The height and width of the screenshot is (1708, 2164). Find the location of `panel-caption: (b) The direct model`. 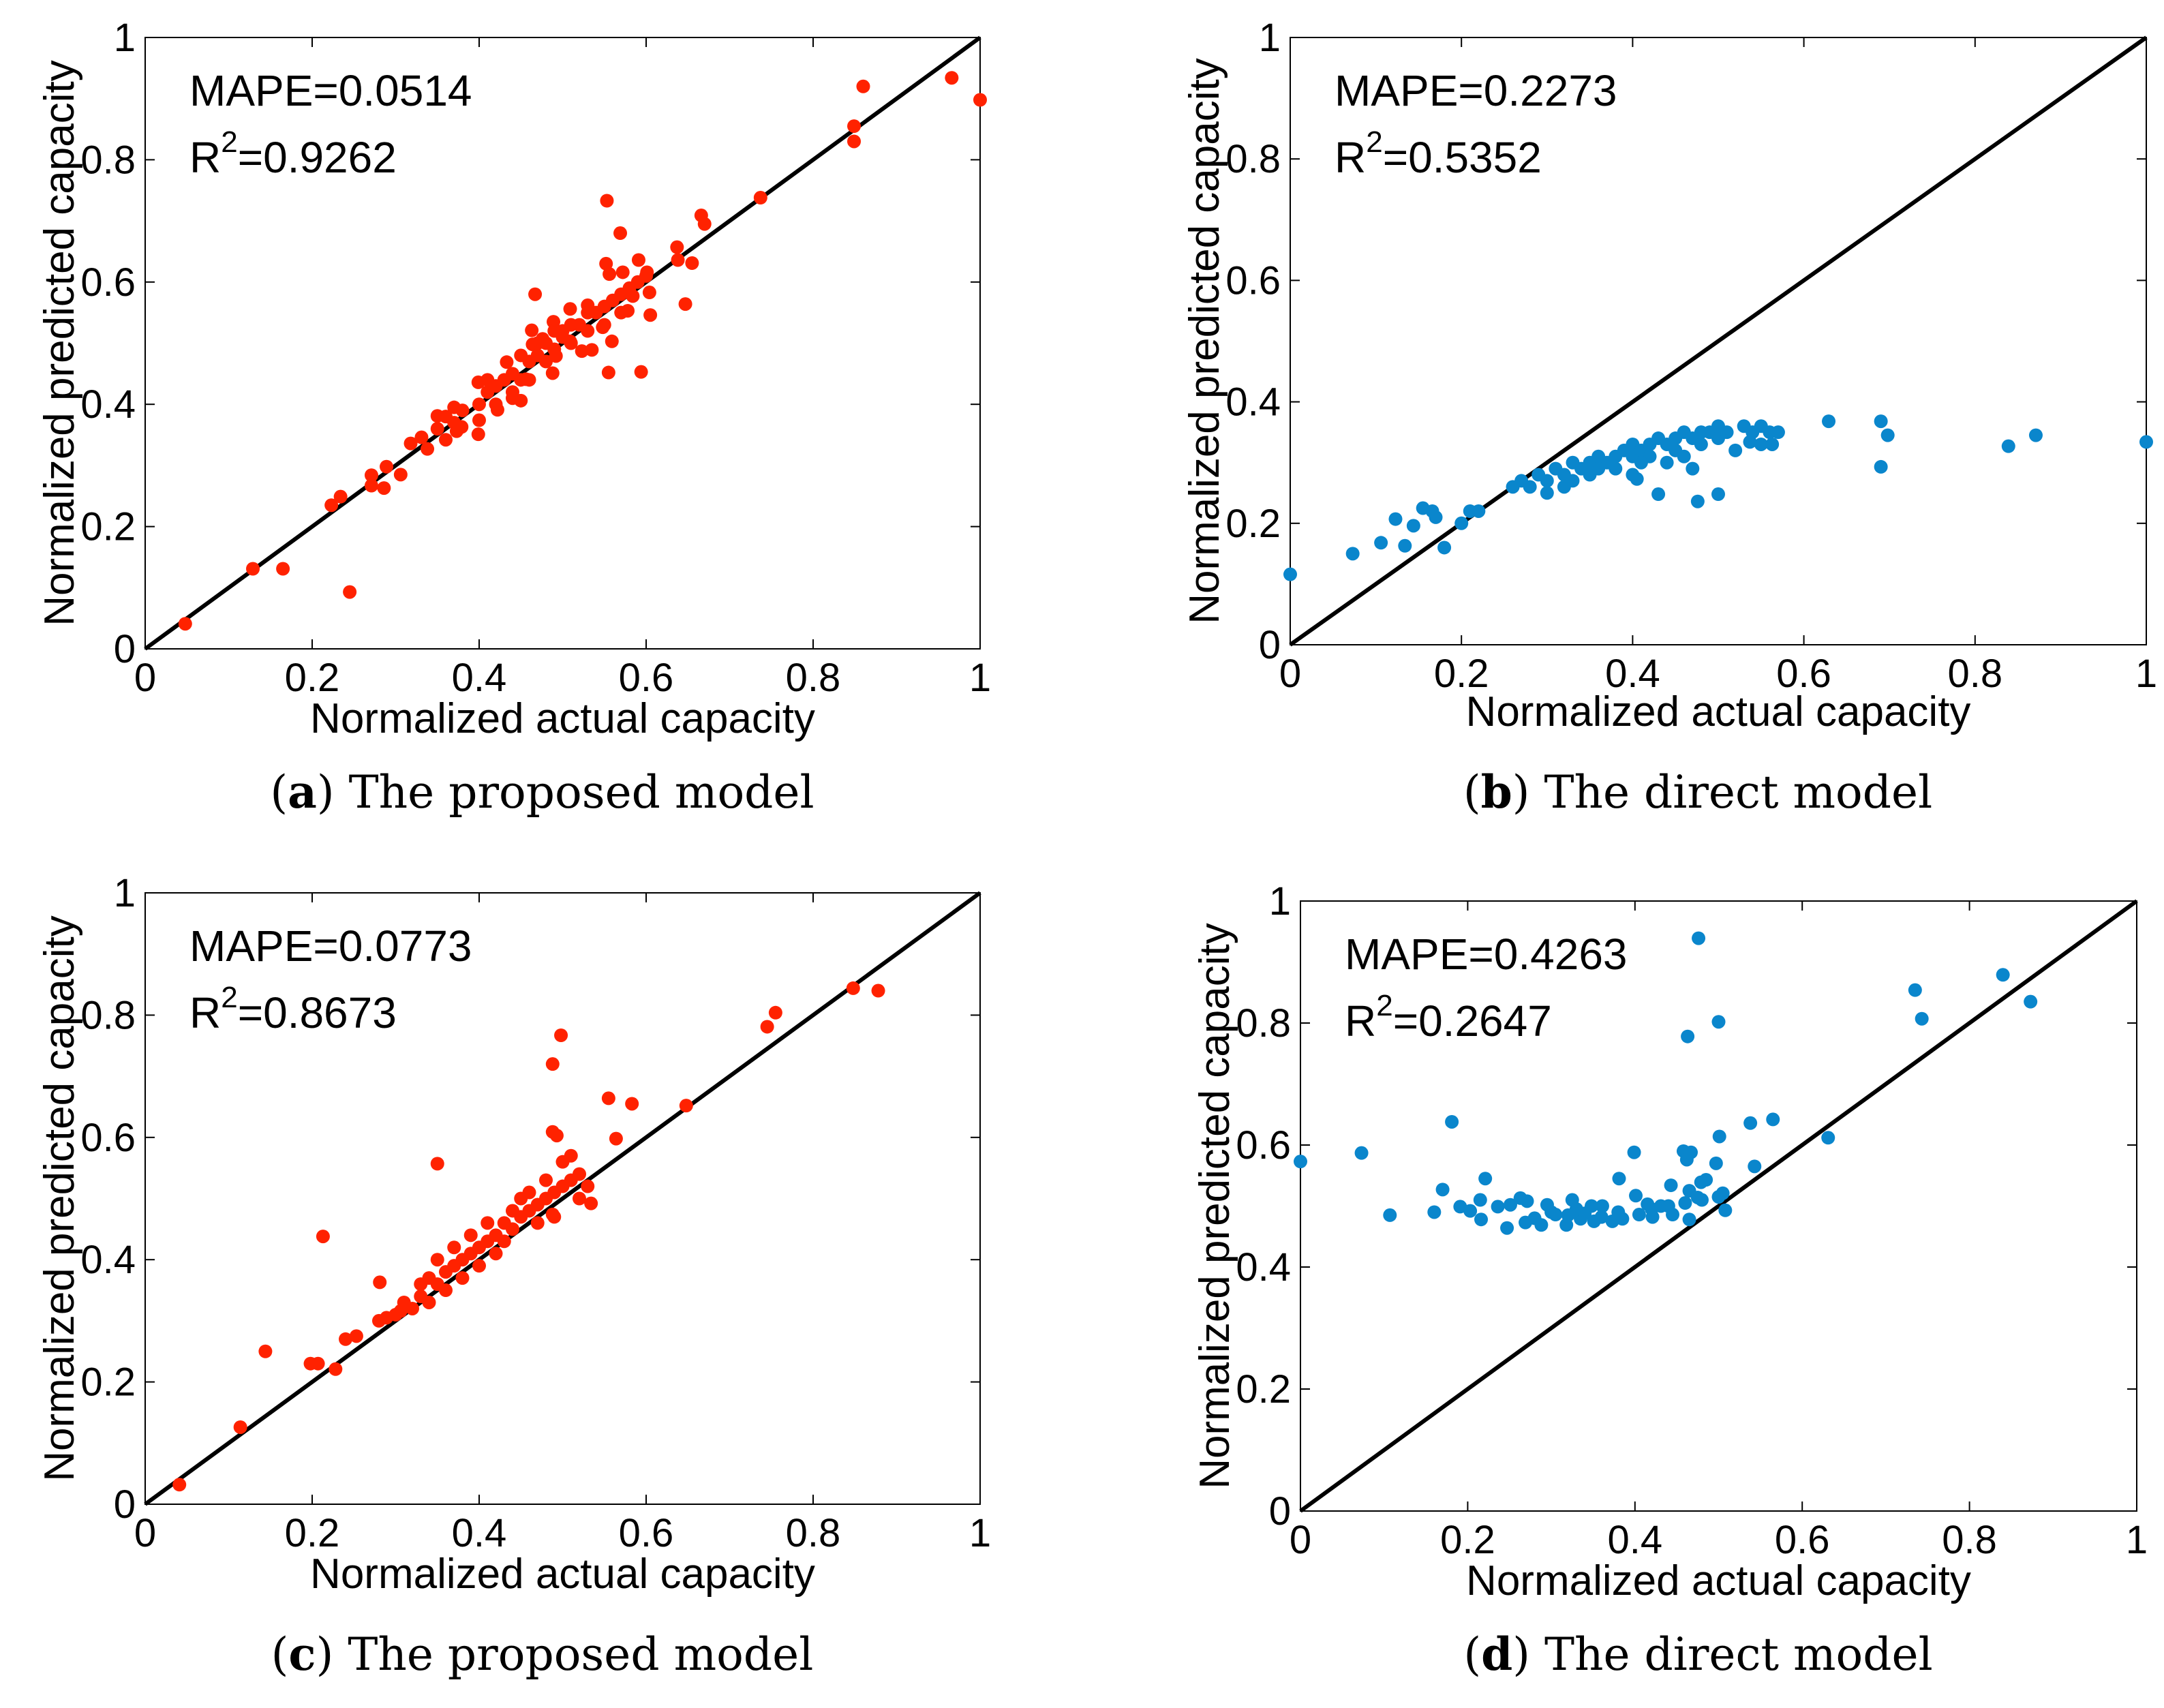

panel-caption: (b) The direct model is located at coordinates (1697, 792).